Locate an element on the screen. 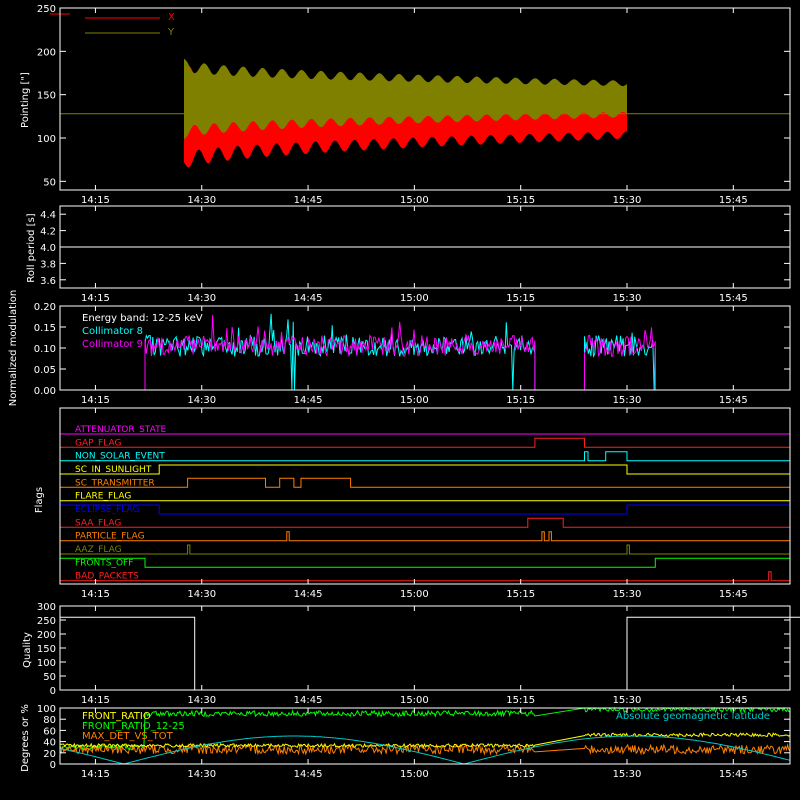  roll-ylabel: Roll period [s] is located at coordinates (31, 247).